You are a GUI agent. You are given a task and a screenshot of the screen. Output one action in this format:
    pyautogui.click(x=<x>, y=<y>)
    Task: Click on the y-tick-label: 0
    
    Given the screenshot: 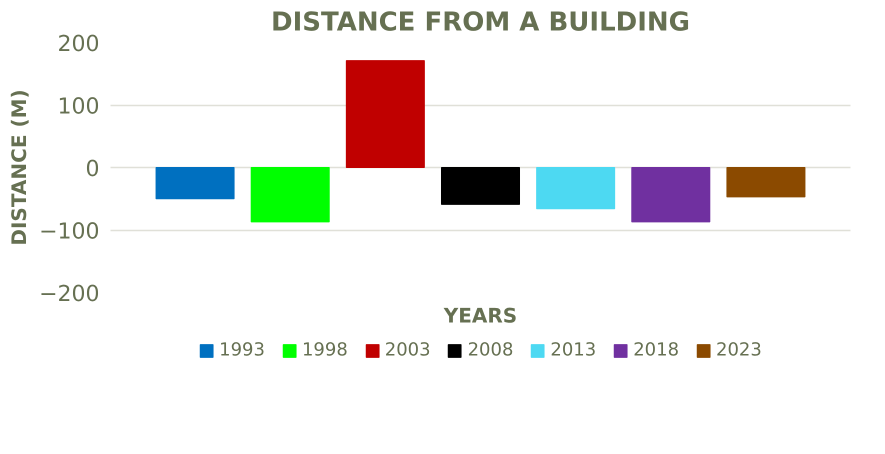 What is the action you would take?
    pyautogui.click(x=93, y=169)
    